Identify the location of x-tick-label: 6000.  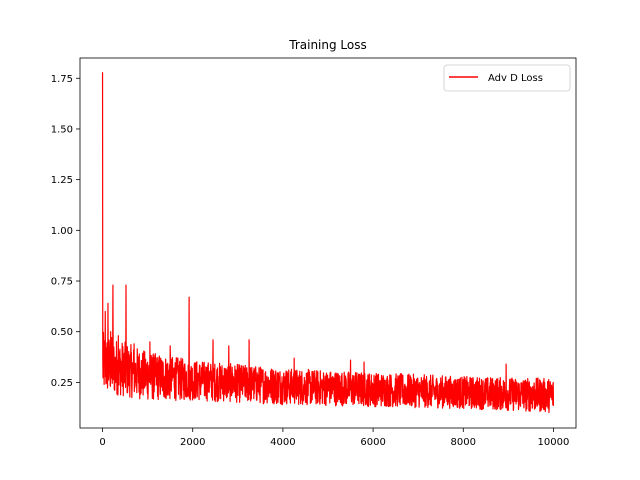
(372, 442).